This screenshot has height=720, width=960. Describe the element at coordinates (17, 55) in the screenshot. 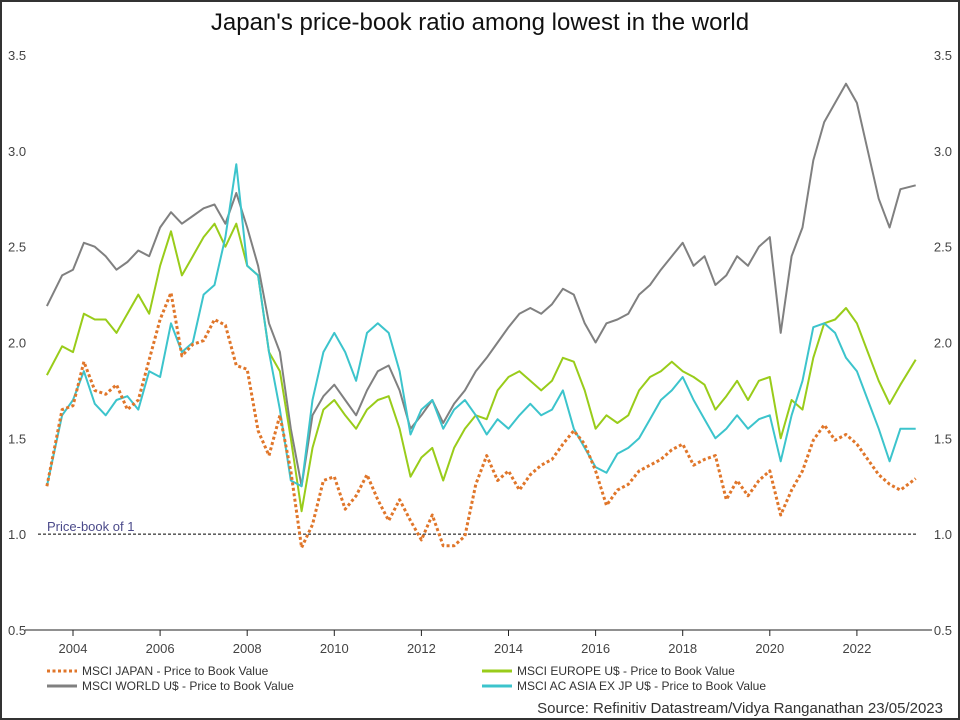

I see `y-tick-label-left: 3.5` at that location.